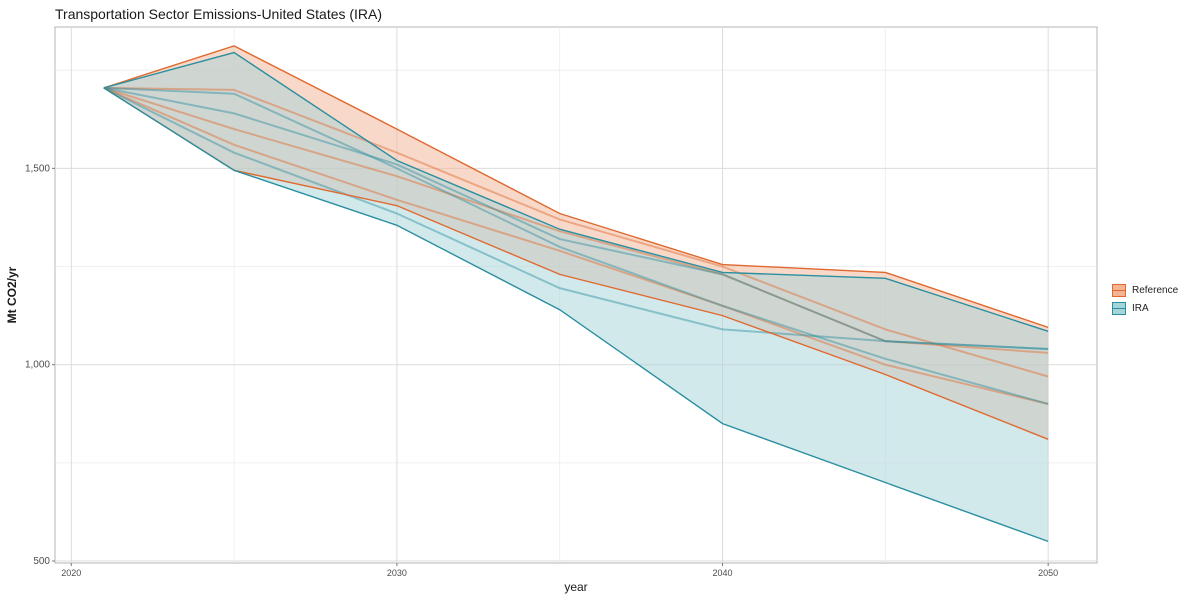  I want to click on y-tick-label: 500, so click(41, 561).